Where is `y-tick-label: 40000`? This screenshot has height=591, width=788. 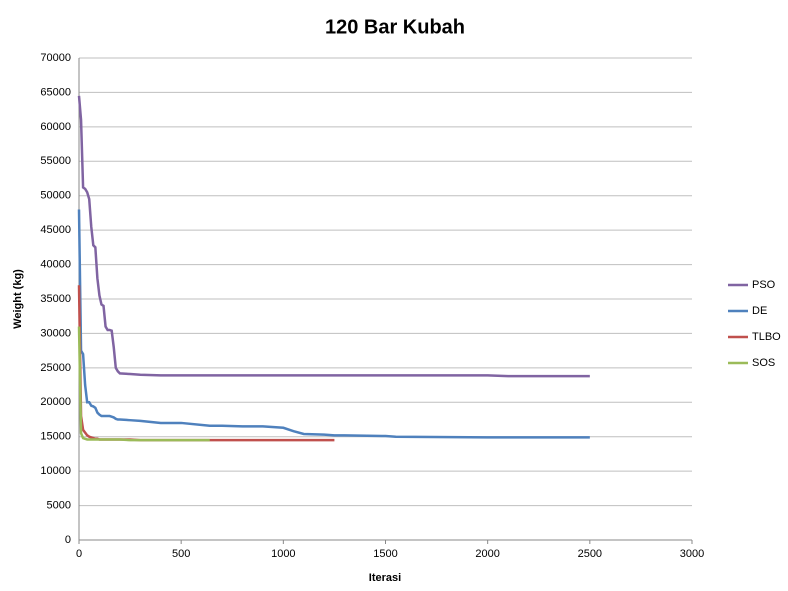
y-tick-label: 40000 is located at coordinates (55, 264).